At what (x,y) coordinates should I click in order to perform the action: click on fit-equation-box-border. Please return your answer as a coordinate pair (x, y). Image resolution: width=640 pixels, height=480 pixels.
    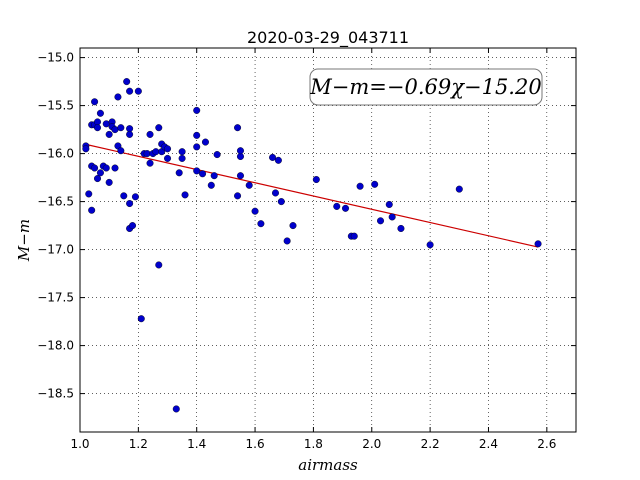
    Looking at the image, I should click on (426, 87).